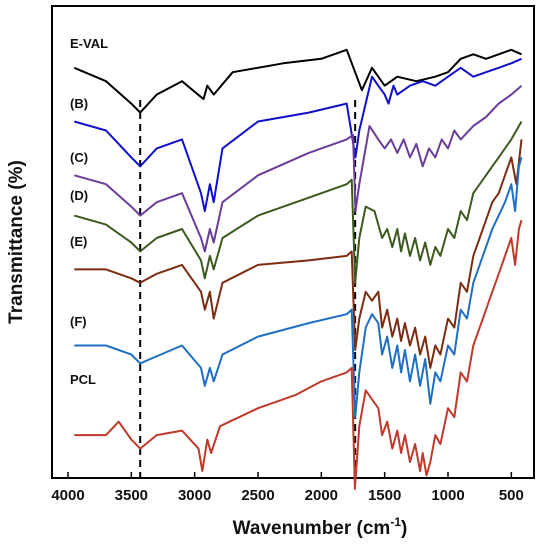  Describe the element at coordinates (131, 495) in the screenshot. I see `x-tick-label: 3500` at that location.